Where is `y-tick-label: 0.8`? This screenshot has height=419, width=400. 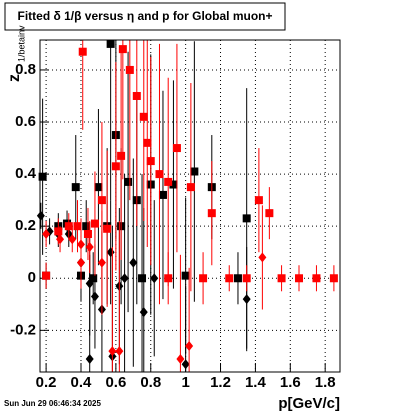 y-tick-label: 0.8 is located at coordinates (25, 69).